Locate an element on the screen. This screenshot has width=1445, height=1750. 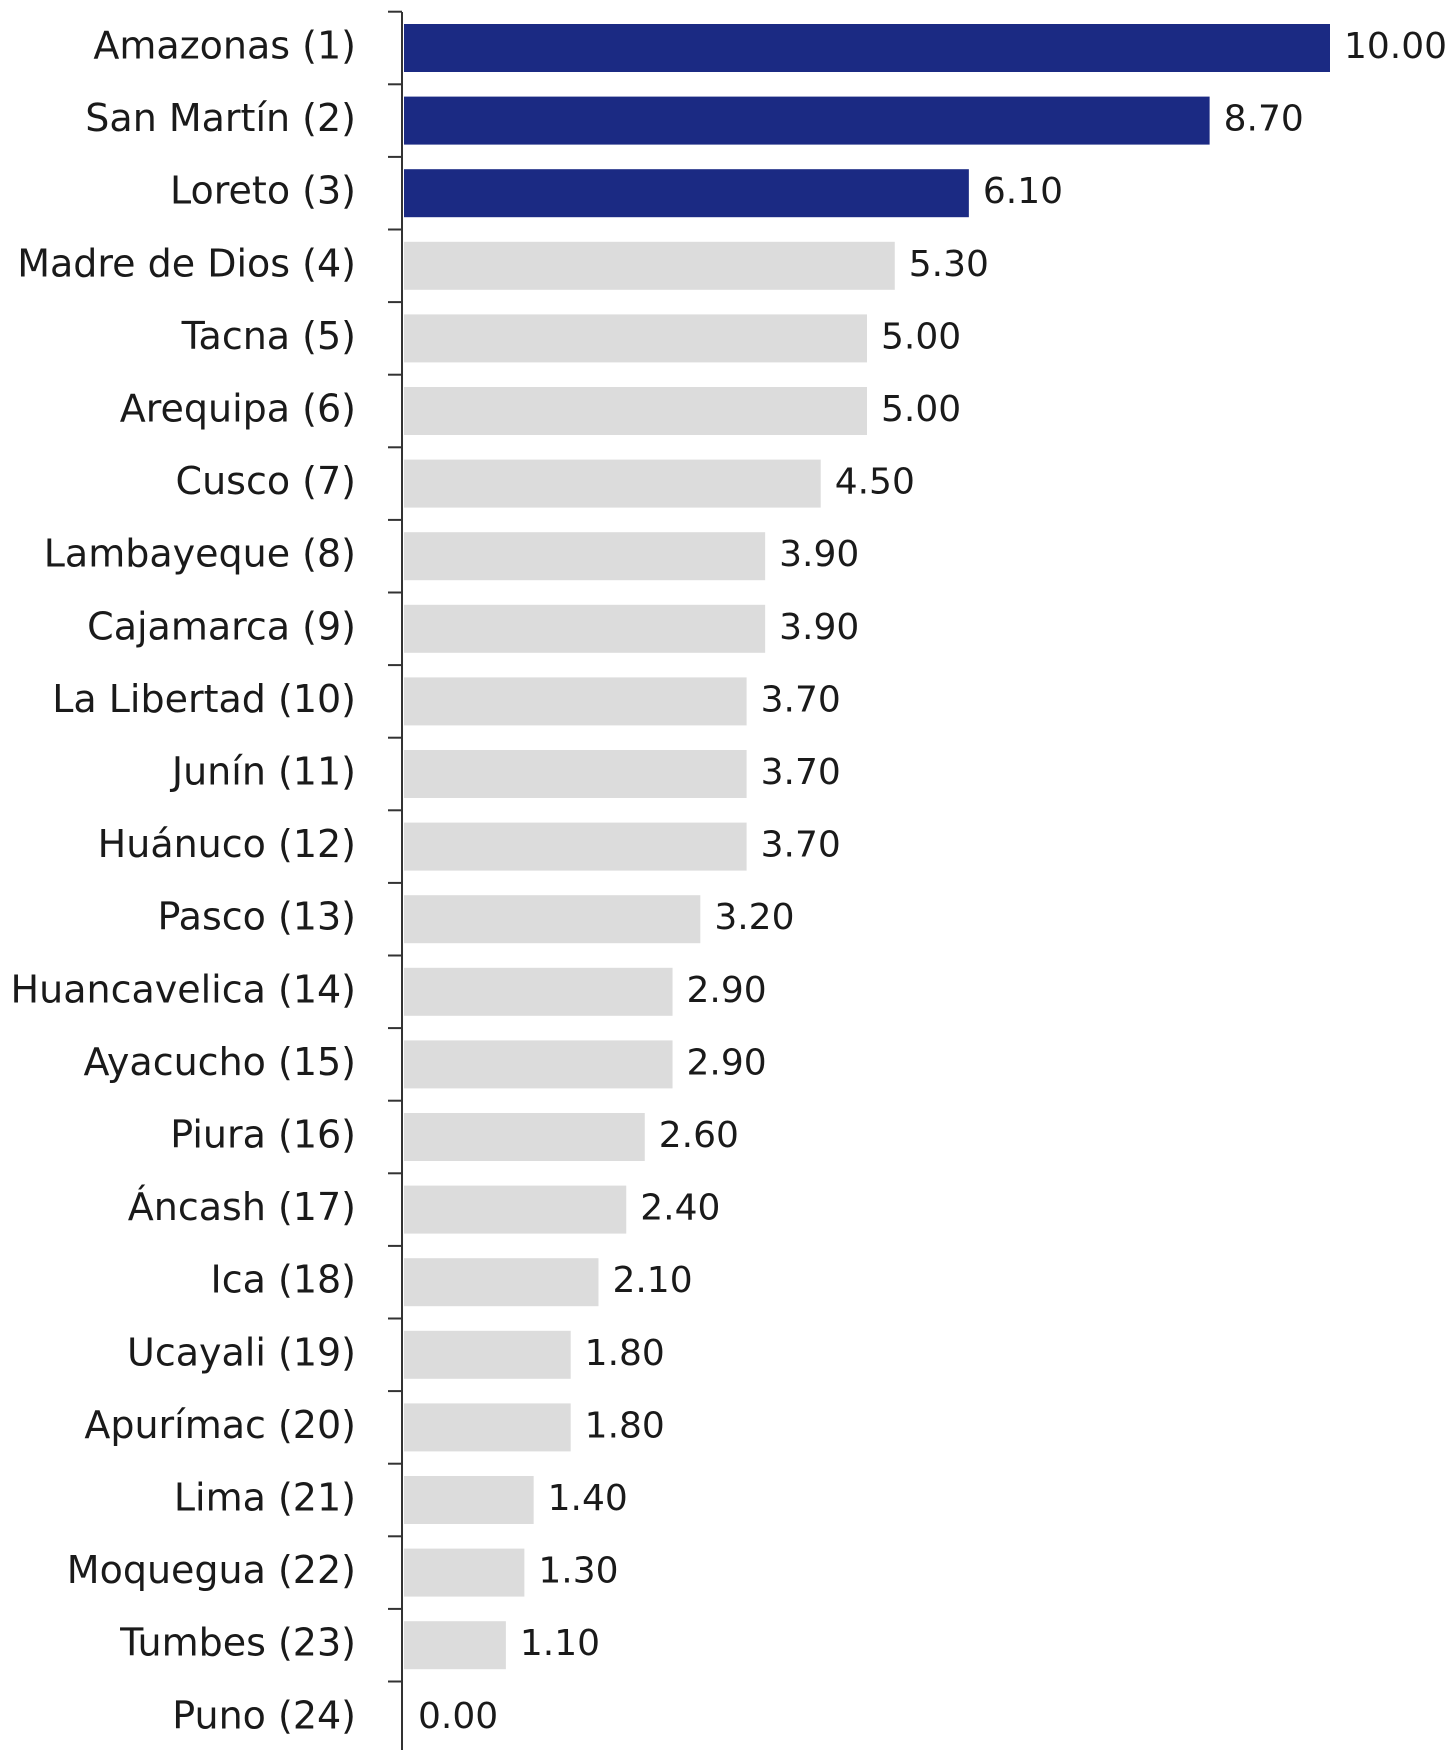
category-label: Apurímac (20) is located at coordinates (220, 1425).